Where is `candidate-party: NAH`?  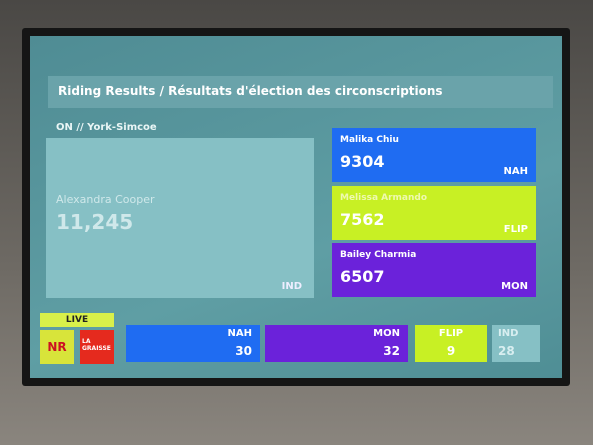 candidate-party: NAH is located at coordinates (515, 171).